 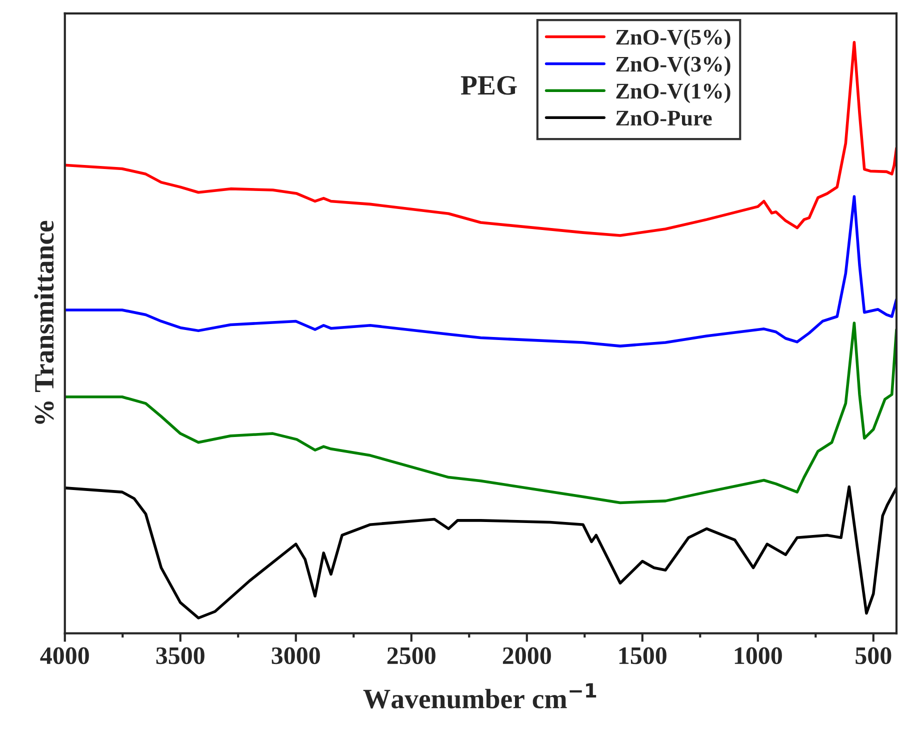 What do you see at coordinates (874, 655) in the screenshot?
I see `x-tick-label: 500` at bounding box center [874, 655].